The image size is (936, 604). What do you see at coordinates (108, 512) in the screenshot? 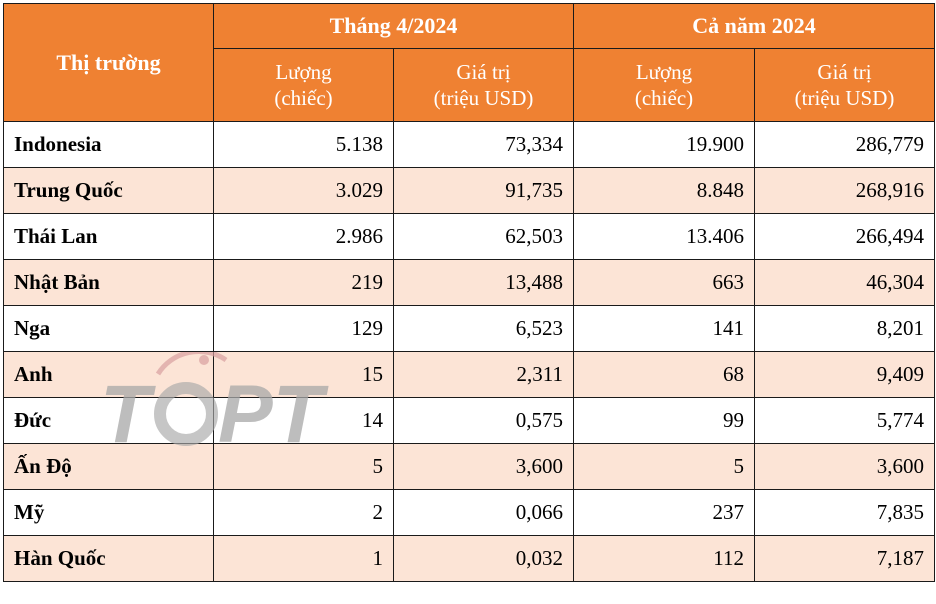
I see `market-cell: Mỹ` at bounding box center [108, 512].